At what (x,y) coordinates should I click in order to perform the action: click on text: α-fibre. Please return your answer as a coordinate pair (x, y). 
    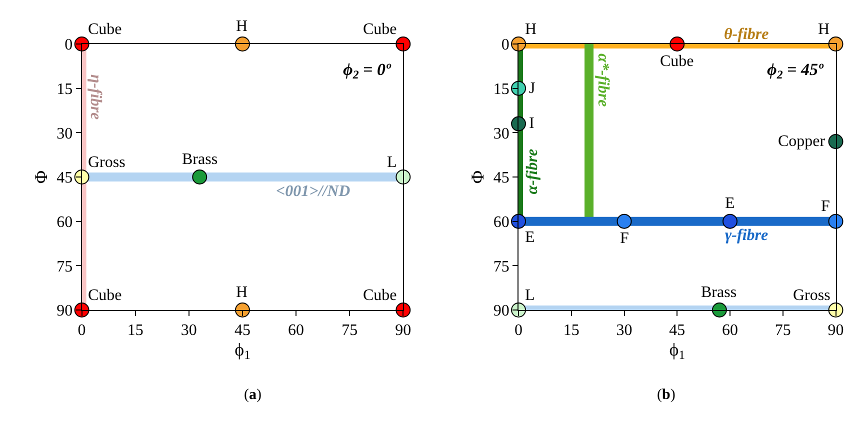
    Looking at the image, I should click on (532, 171).